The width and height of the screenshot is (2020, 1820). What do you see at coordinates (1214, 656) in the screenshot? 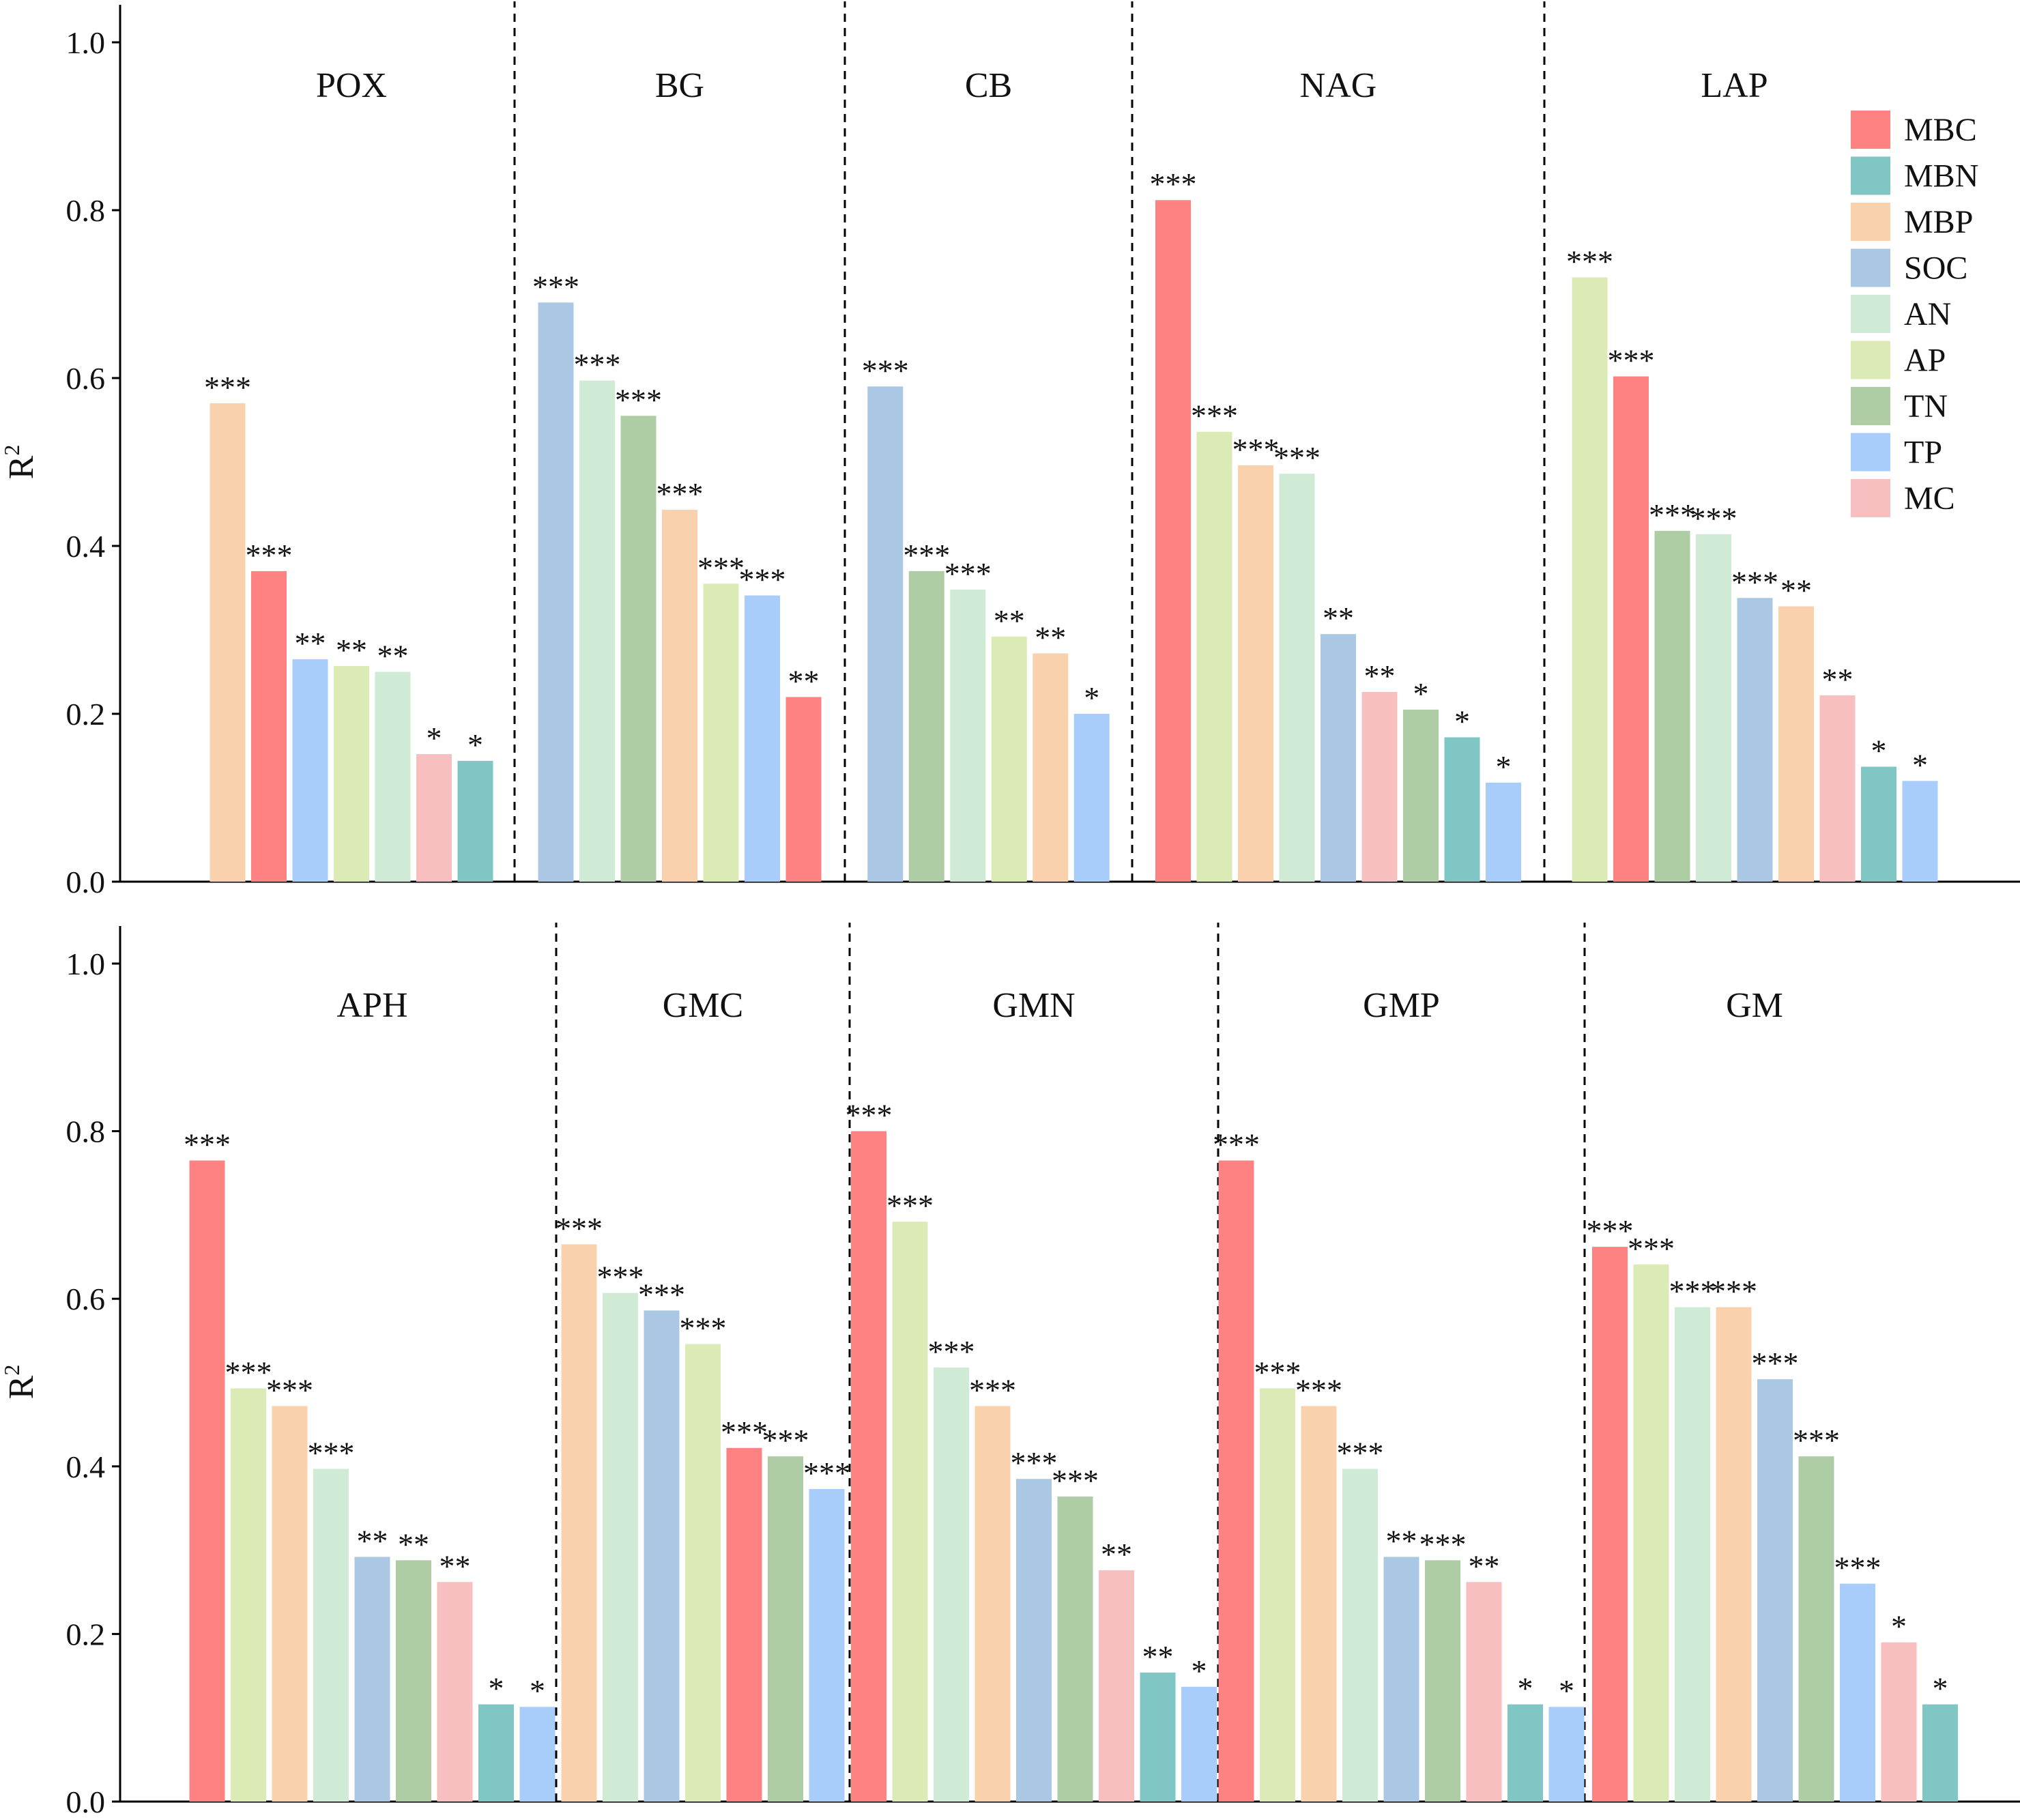
I see `bar-nag-ap` at bounding box center [1214, 656].